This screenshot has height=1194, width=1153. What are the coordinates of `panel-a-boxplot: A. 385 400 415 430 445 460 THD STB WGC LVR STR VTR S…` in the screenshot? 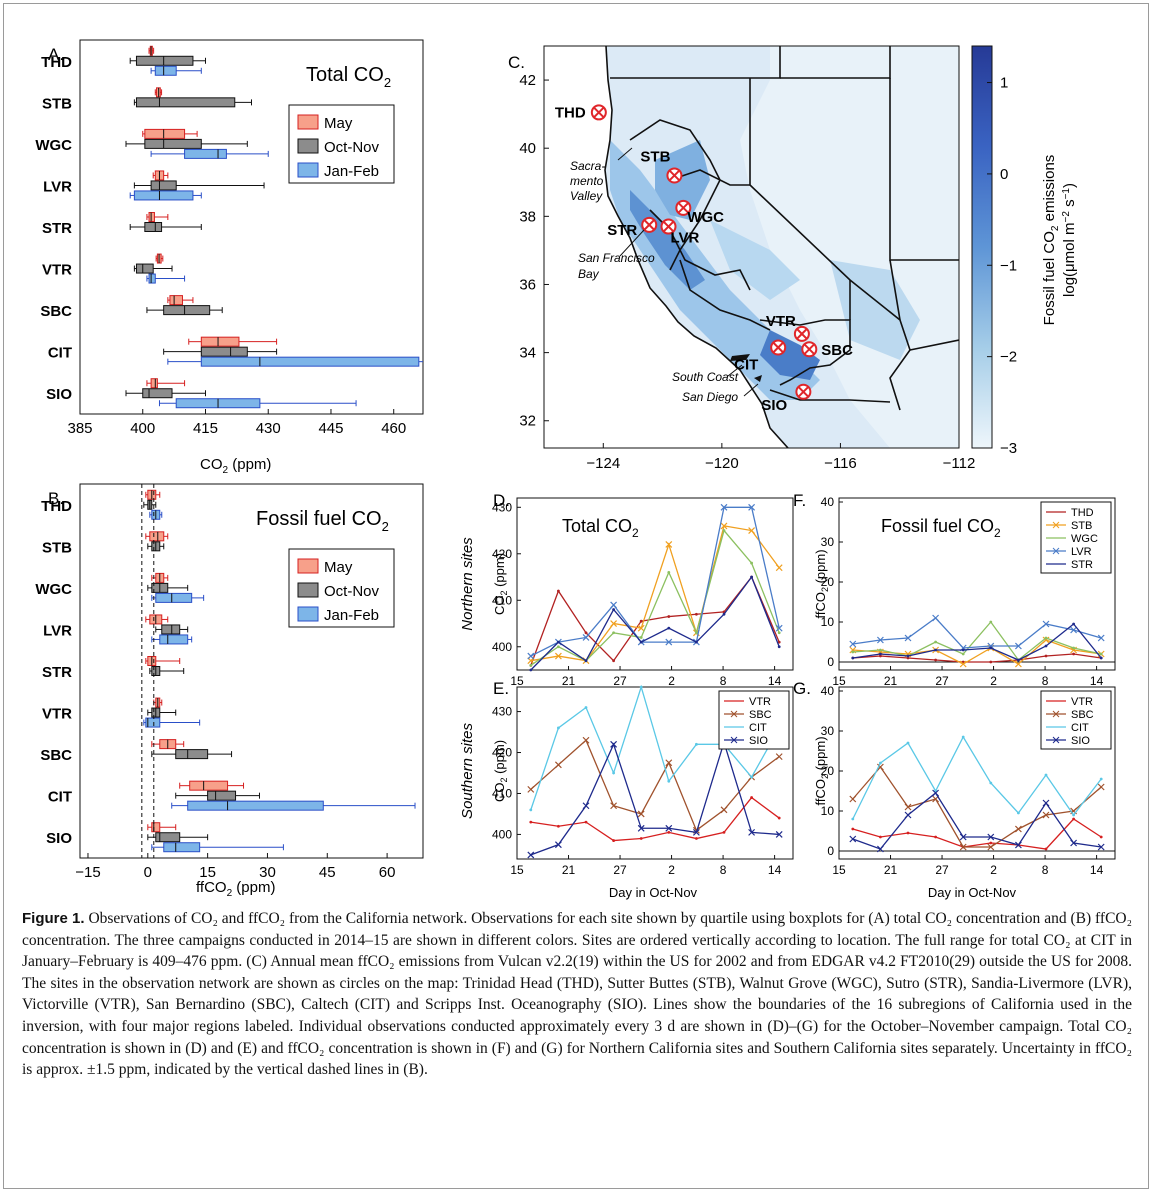 It's located at (229, 257).